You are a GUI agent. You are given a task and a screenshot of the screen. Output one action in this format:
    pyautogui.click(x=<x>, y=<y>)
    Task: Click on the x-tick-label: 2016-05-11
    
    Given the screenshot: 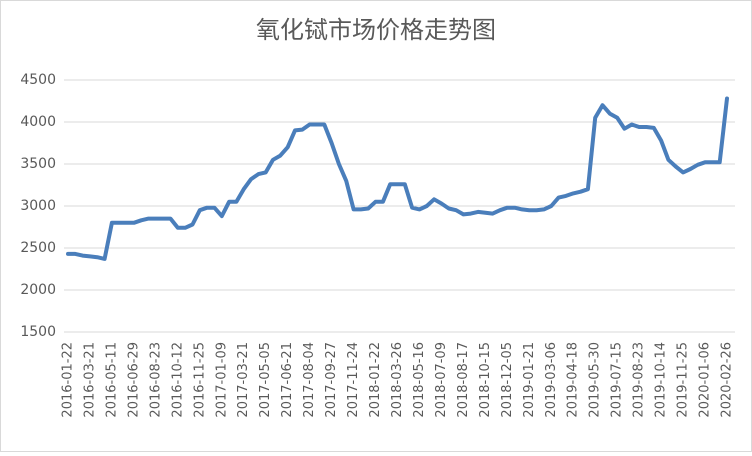 What is the action you would take?
    pyautogui.click(x=111, y=380)
    